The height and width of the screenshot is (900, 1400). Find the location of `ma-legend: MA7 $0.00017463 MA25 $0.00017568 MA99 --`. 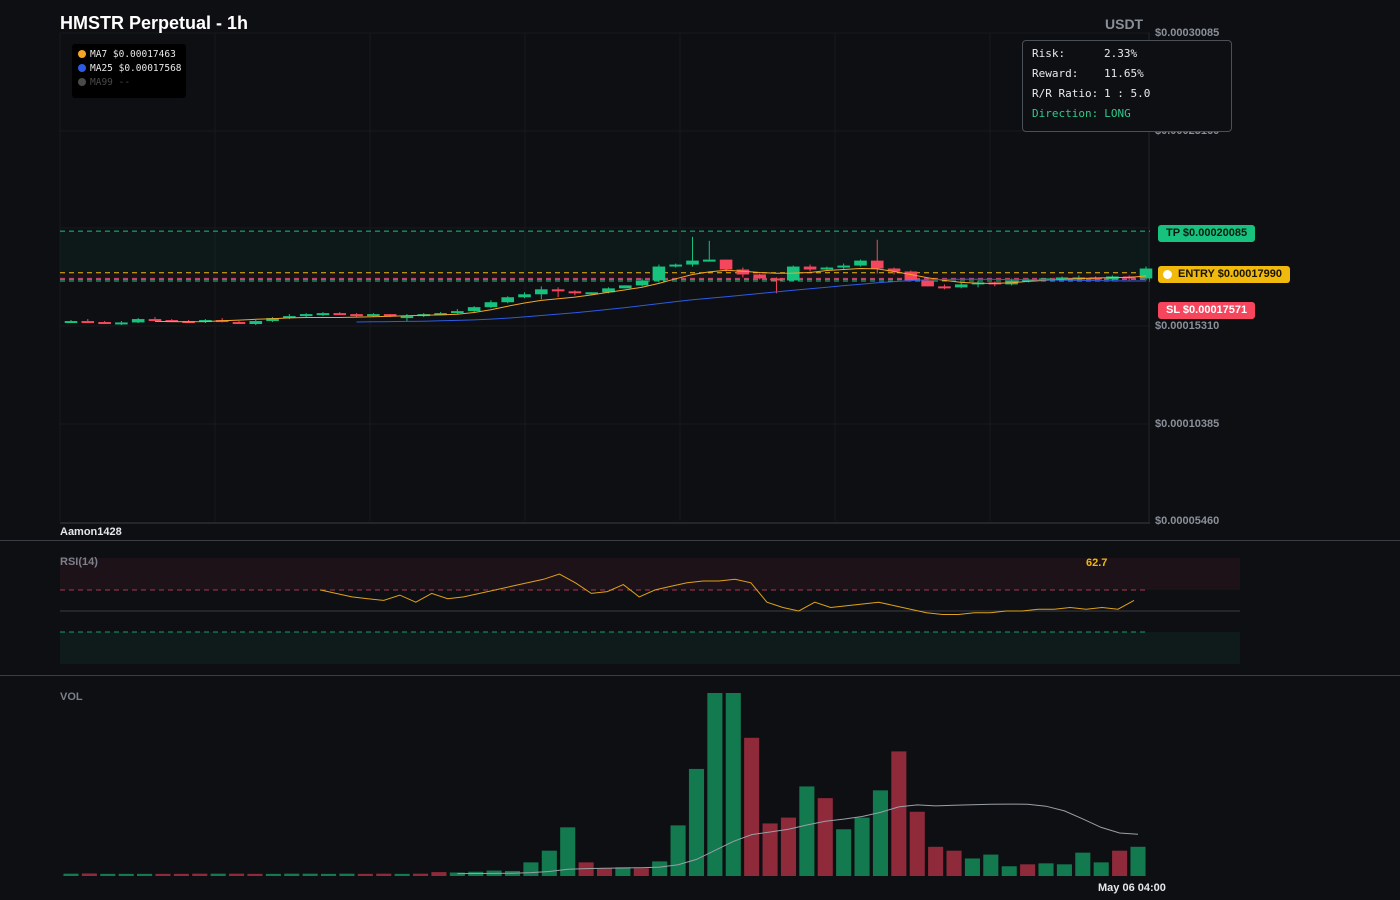

ma-legend: MA7 $0.00017463 MA25 $0.00017568 MA99 -- is located at coordinates (129, 71).